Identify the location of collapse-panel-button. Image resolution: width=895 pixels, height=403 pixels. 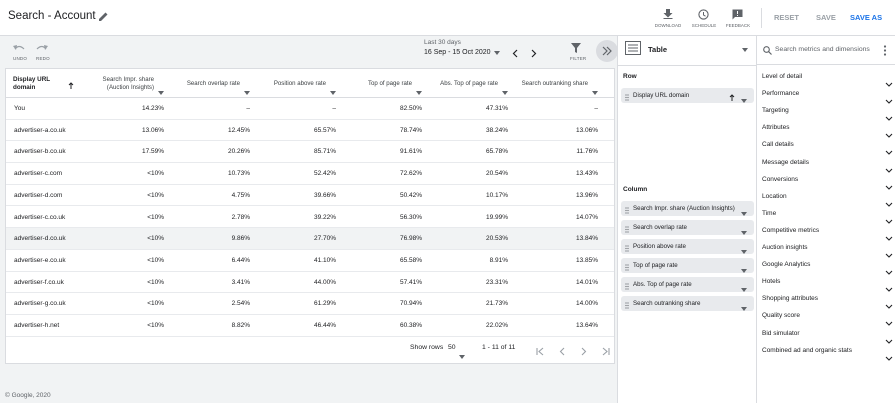
(607, 51).